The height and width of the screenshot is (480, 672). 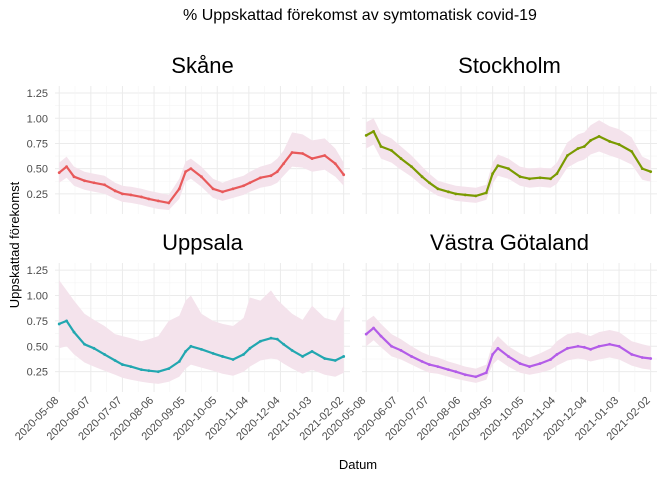 I want to click on panel-title: Stockholm, so click(x=509, y=65).